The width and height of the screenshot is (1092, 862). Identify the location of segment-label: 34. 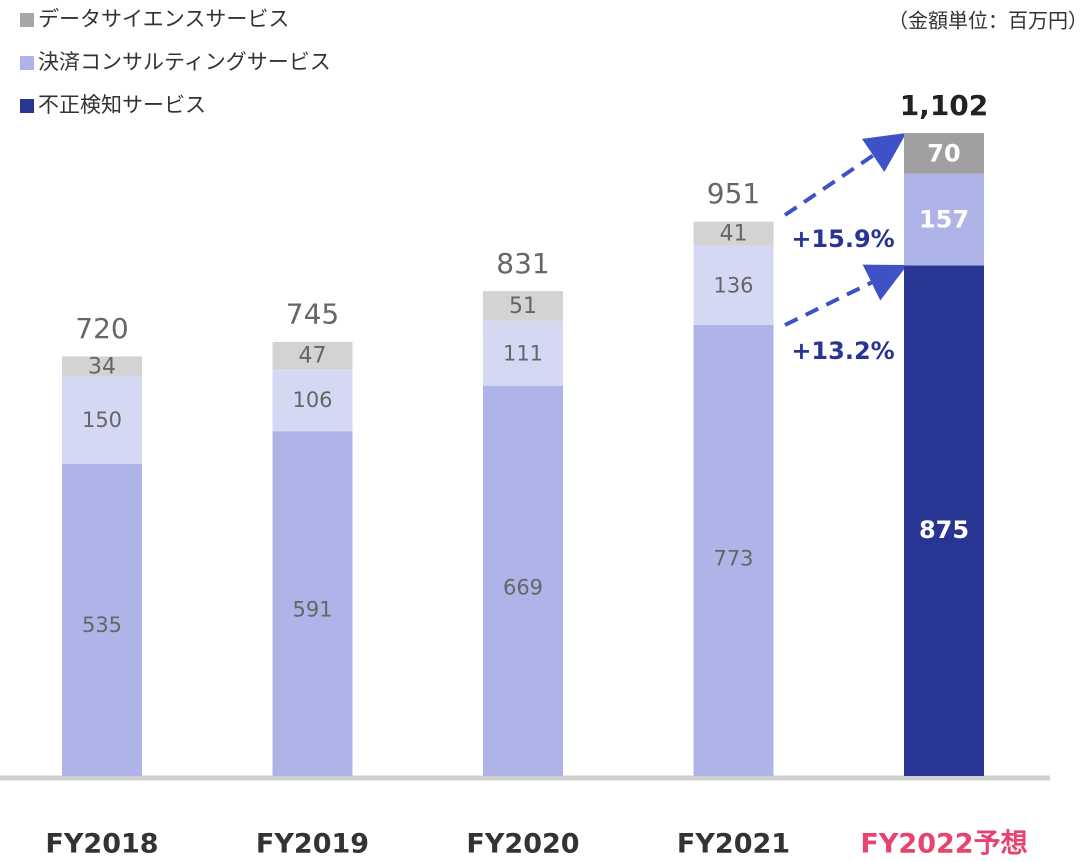
(102, 366).